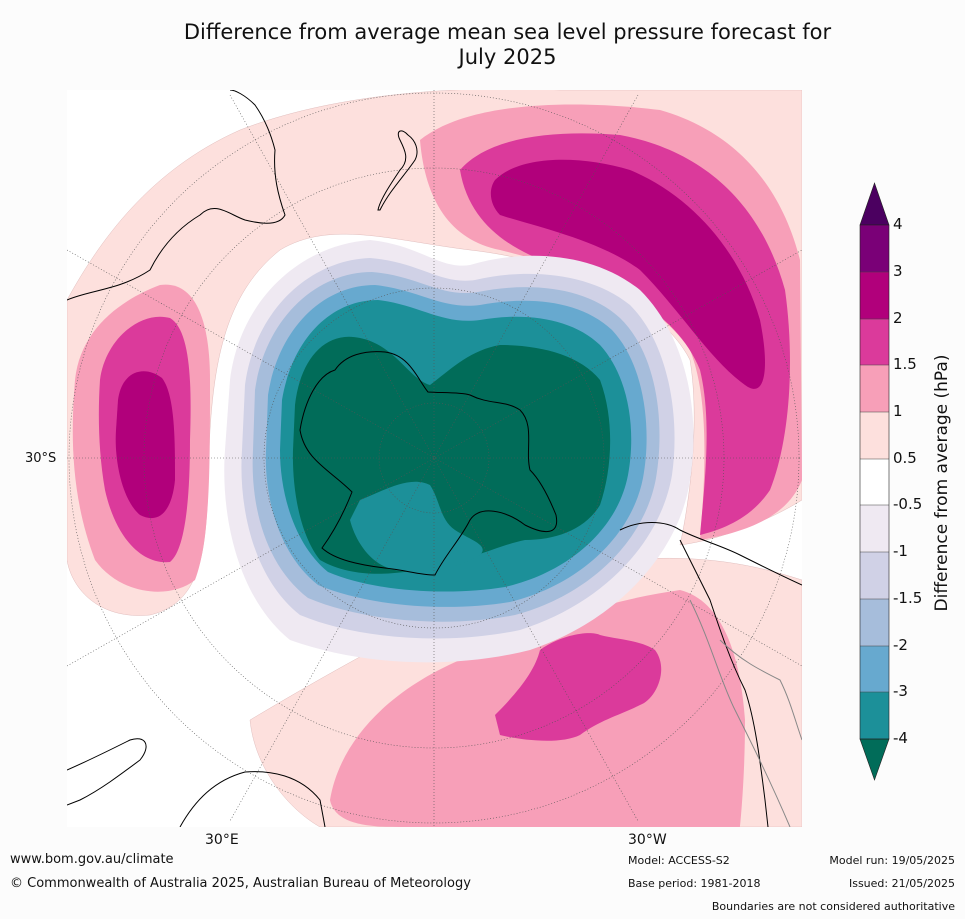  Describe the element at coordinates (942, 483) in the screenshot. I see `colorbar-title: Difference from average (hPa)` at that location.